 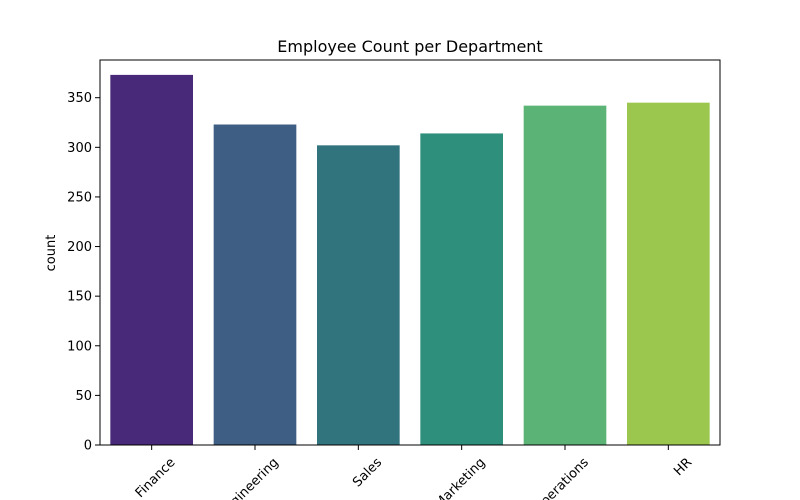 What do you see at coordinates (367, 472) in the screenshot?
I see `x-tick-label: Sales` at bounding box center [367, 472].